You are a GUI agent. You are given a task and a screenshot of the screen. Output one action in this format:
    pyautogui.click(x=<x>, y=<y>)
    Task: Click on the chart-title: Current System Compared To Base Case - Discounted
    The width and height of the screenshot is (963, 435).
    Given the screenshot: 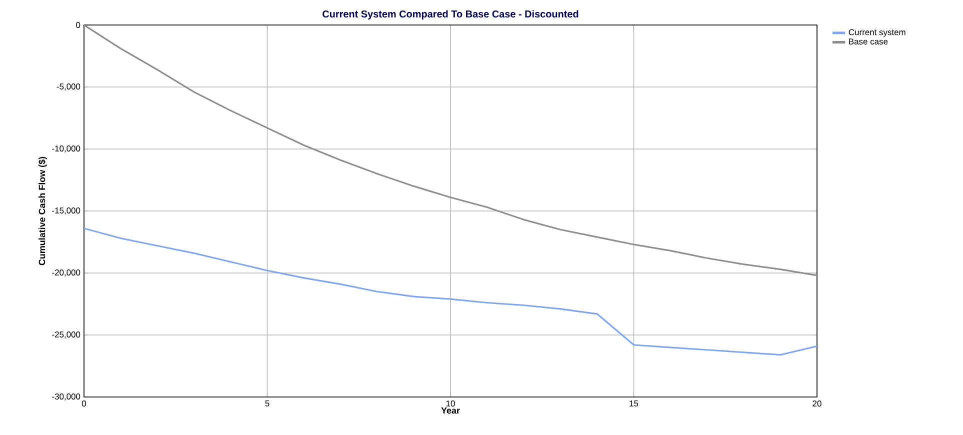 What is the action you would take?
    pyautogui.click(x=450, y=15)
    